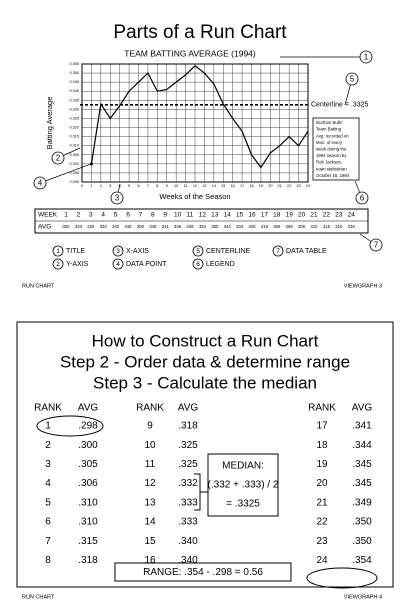  I want to click on avg: .350, so click(362, 541).